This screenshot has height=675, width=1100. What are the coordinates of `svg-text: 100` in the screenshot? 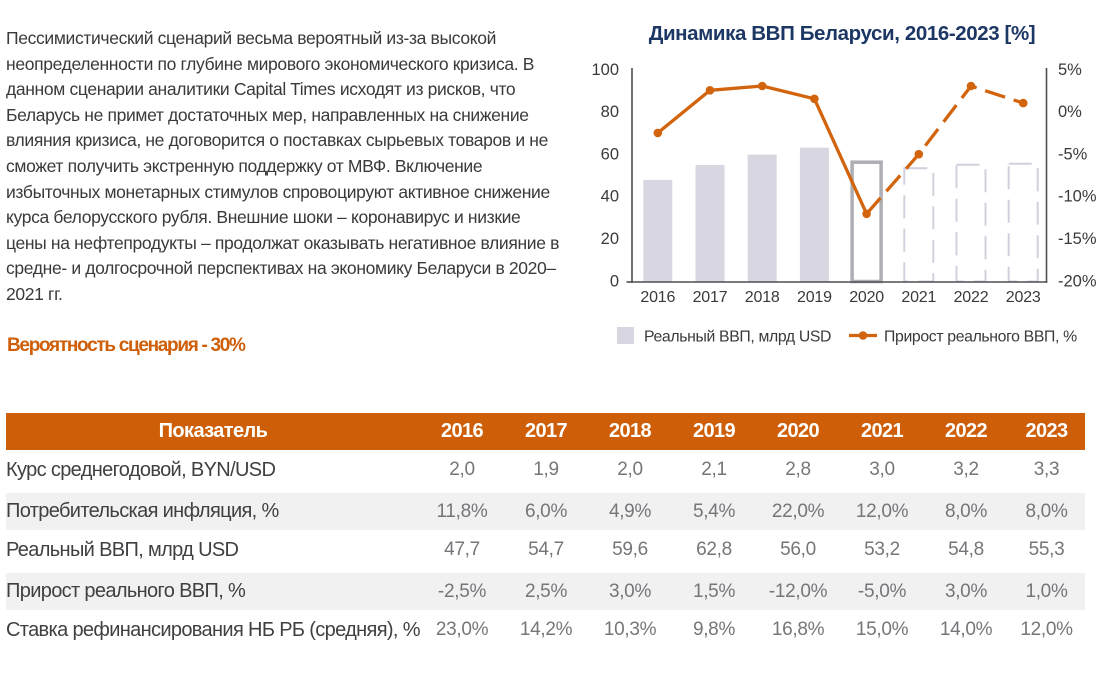 It's located at (605, 70).